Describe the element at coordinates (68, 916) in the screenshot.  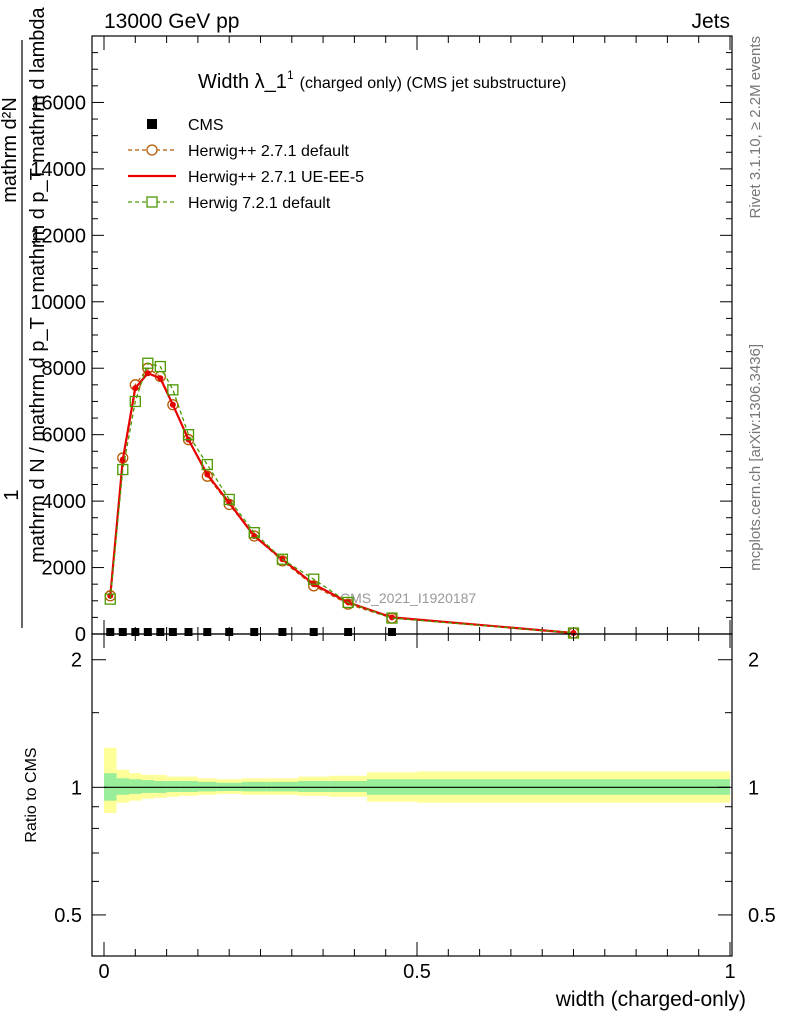
I see `ratio-y-tick-label: 0.5` at that location.